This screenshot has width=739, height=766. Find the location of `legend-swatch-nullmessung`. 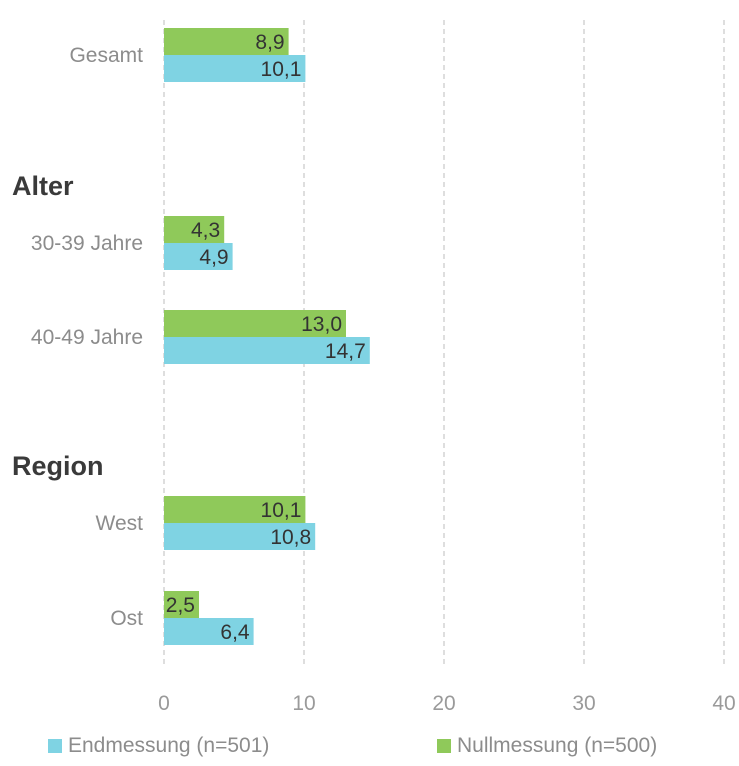

legend-swatch-nullmessung is located at coordinates (444, 746).